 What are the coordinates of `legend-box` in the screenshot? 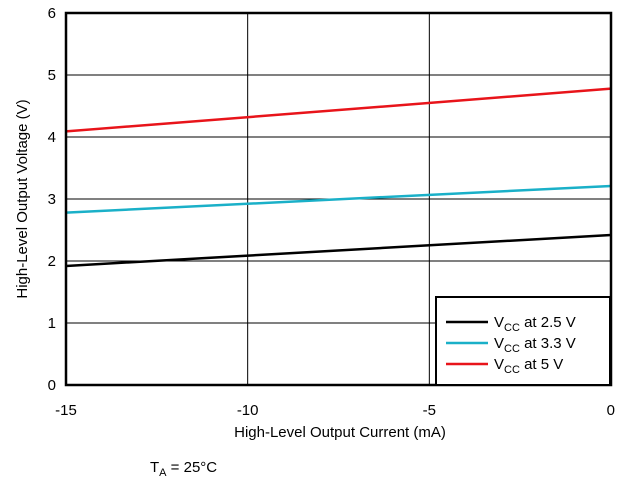 It's located at (523, 341).